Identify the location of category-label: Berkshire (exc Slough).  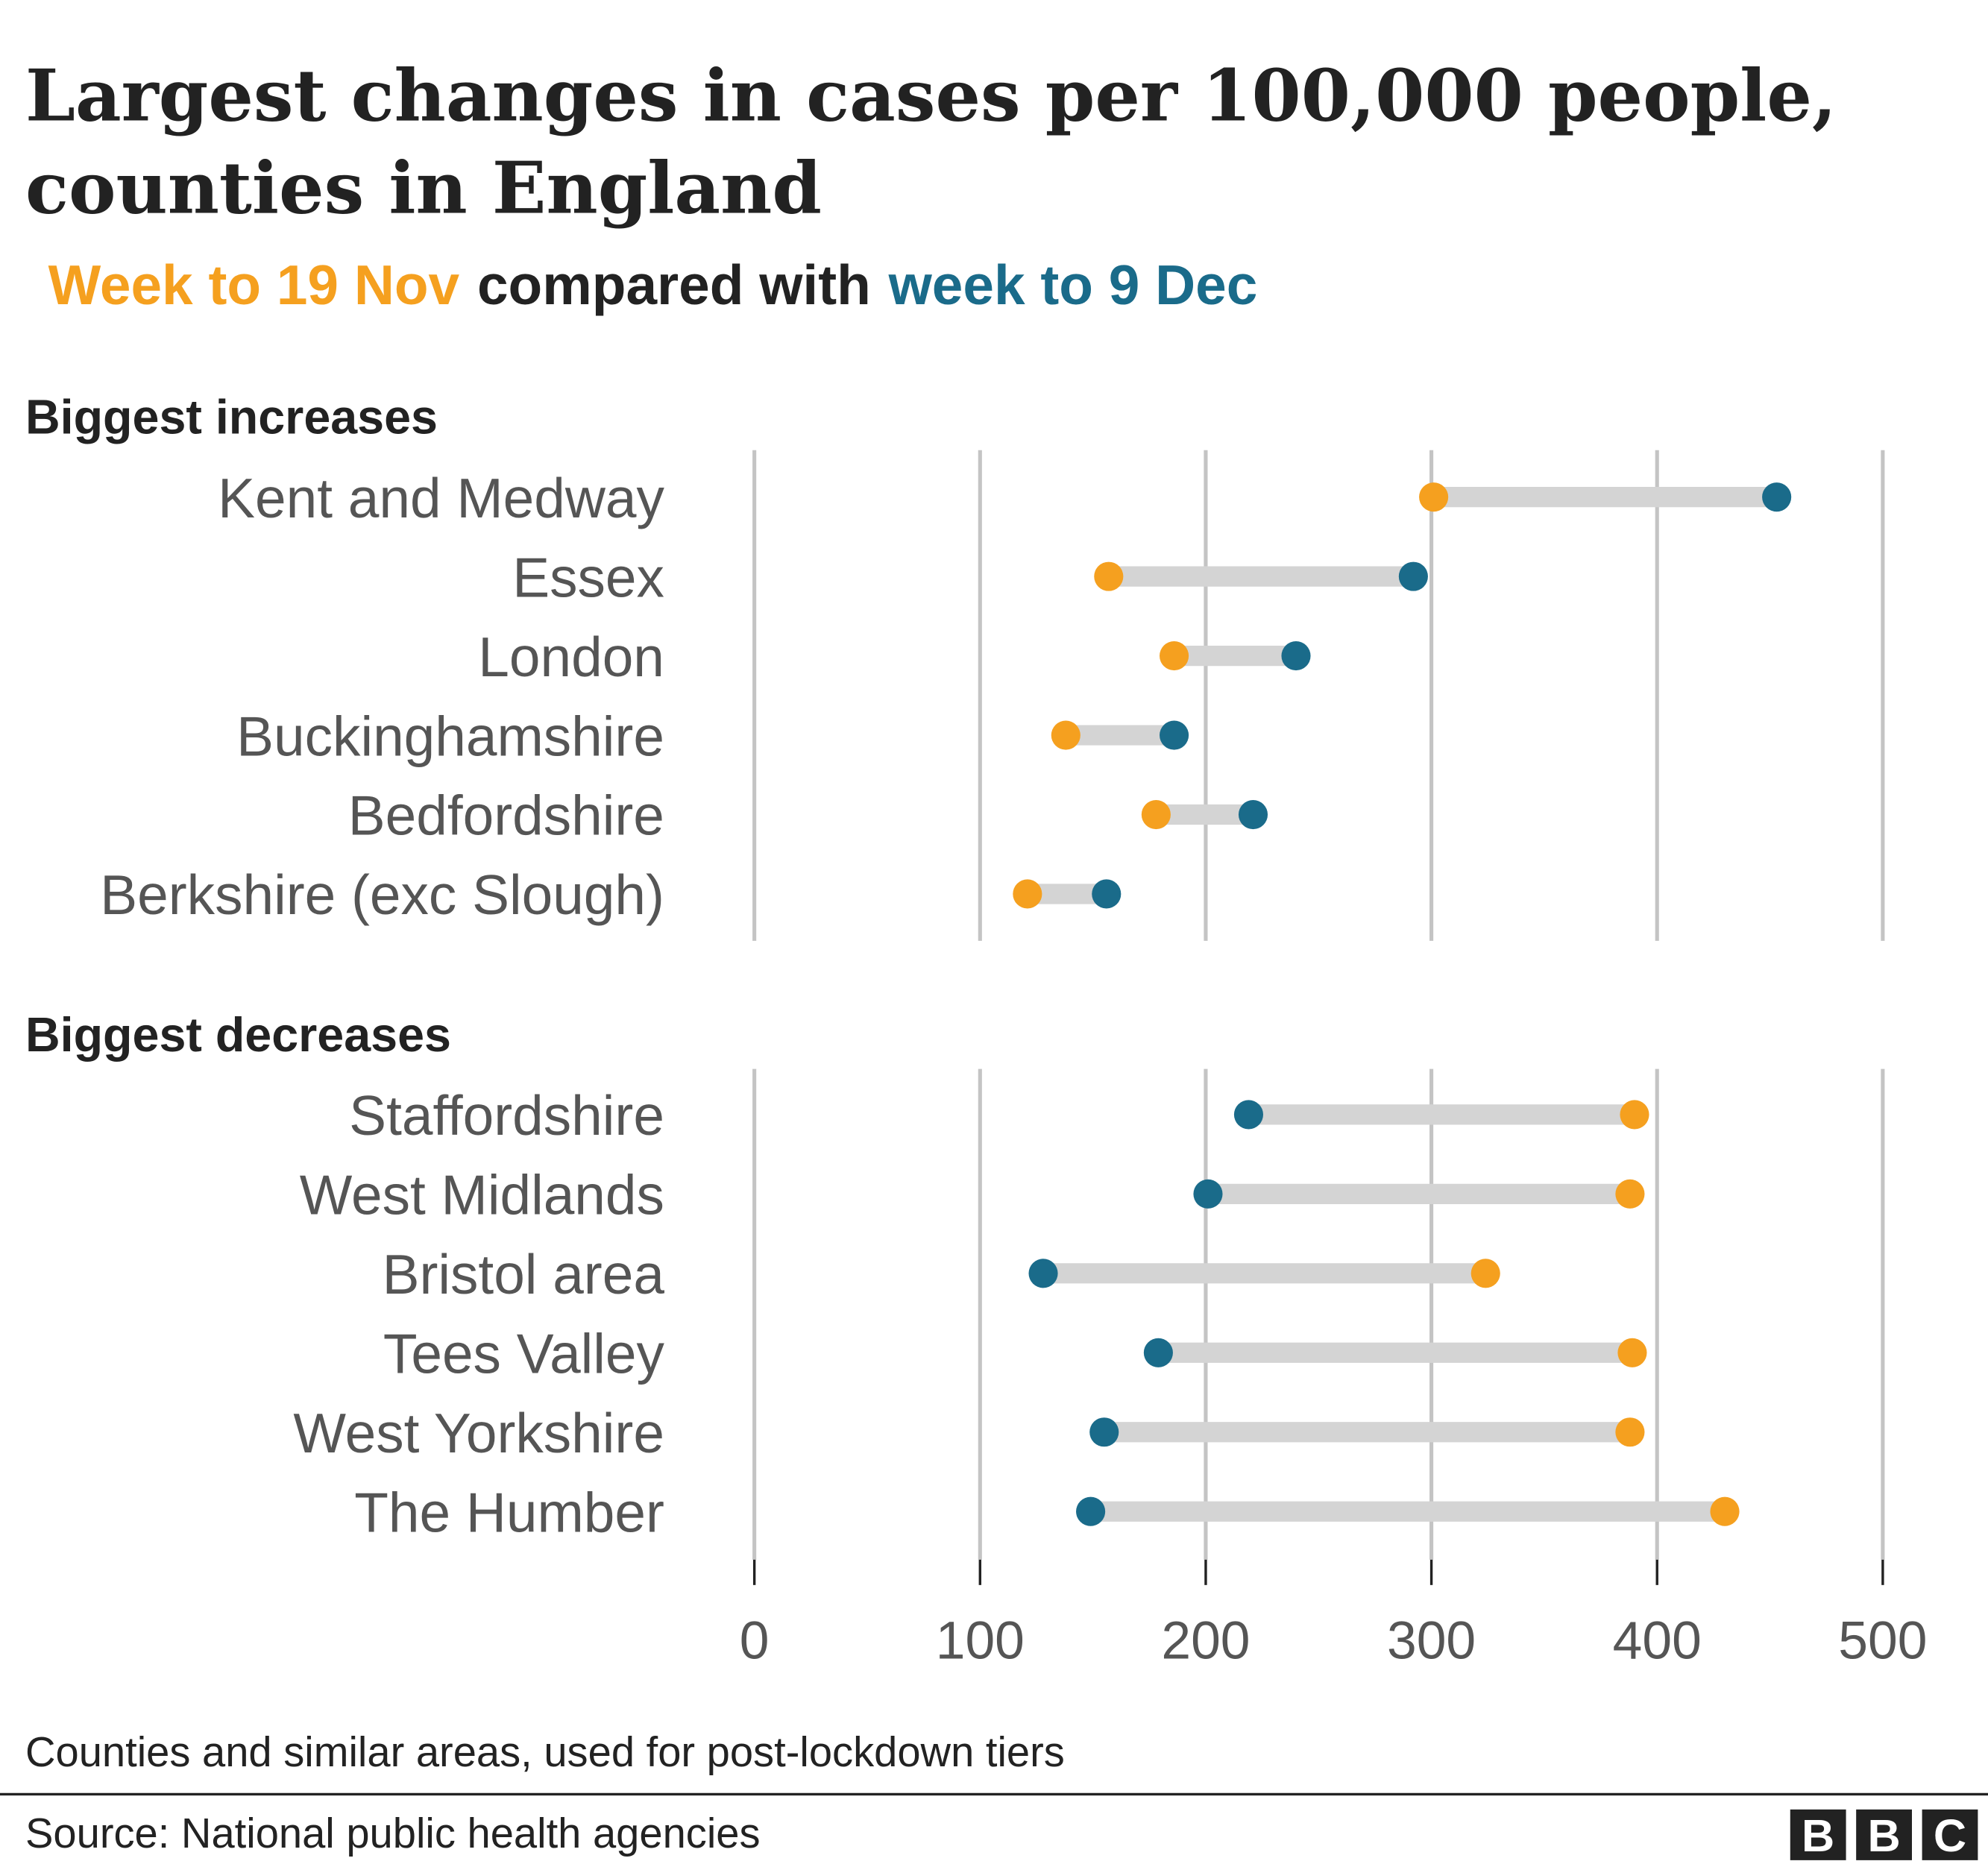
(382, 894).